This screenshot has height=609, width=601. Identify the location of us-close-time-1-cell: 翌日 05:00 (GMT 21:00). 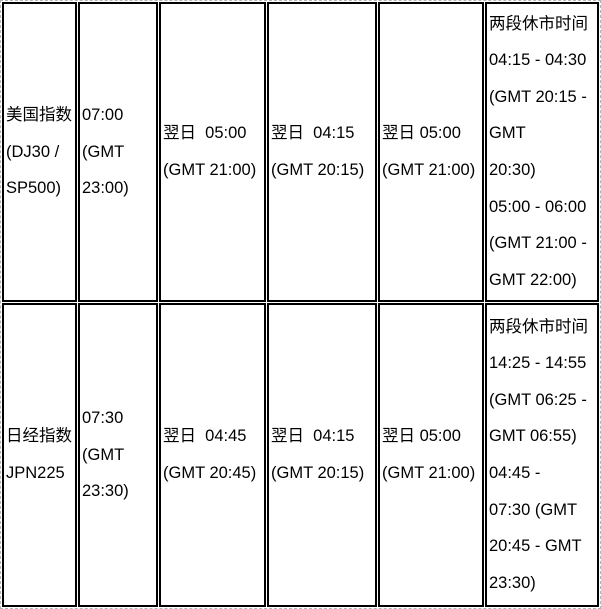
(212, 152).